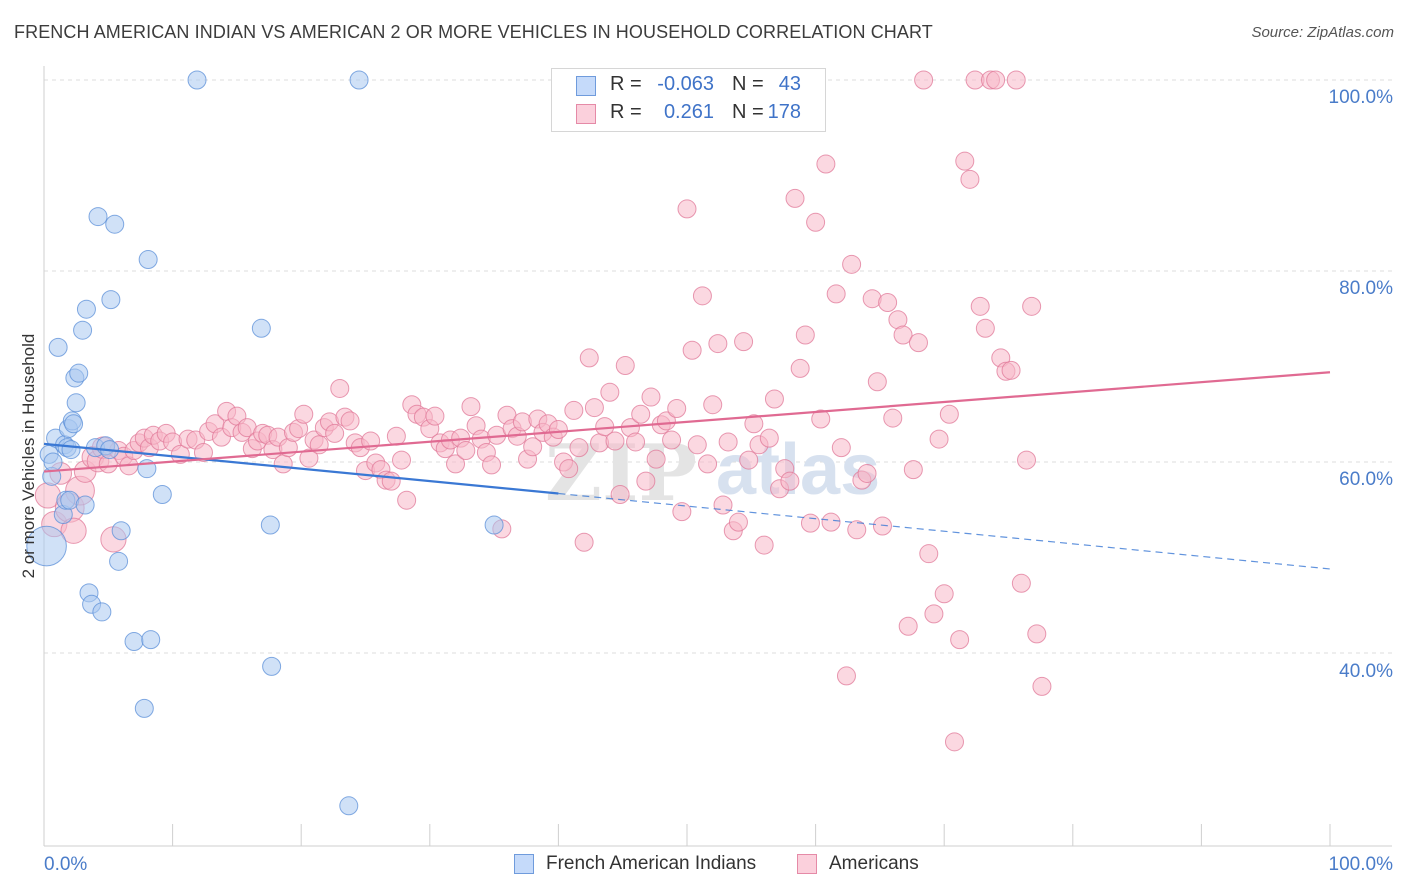 The width and height of the screenshot is (1406, 892). What do you see at coordinates (524, 864) in the screenshot?
I see `legend-swatch-blue` at bounding box center [524, 864].